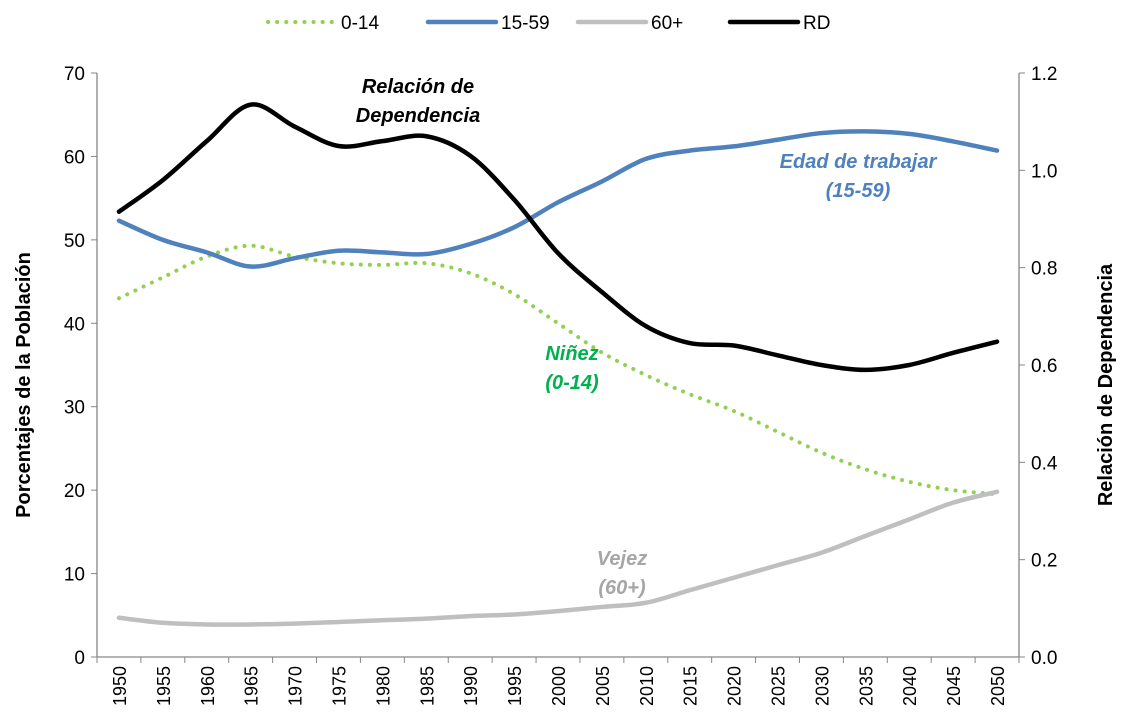 The image size is (1129, 725). I want to click on x-tick-label: 1965, so click(252, 686).